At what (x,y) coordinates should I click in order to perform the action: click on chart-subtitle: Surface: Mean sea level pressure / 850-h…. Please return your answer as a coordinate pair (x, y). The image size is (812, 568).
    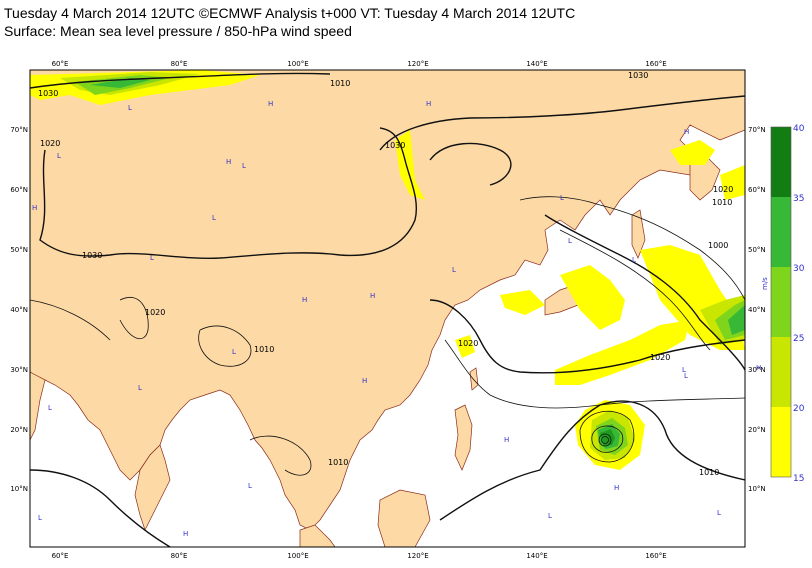
    Looking at the image, I should click on (178, 31).